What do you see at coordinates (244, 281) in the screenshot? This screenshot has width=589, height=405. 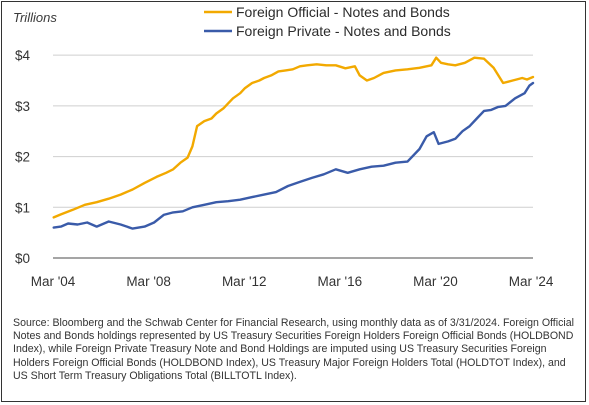 I see `x-tick-label: Mar '12` at bounding box center [244, 281].